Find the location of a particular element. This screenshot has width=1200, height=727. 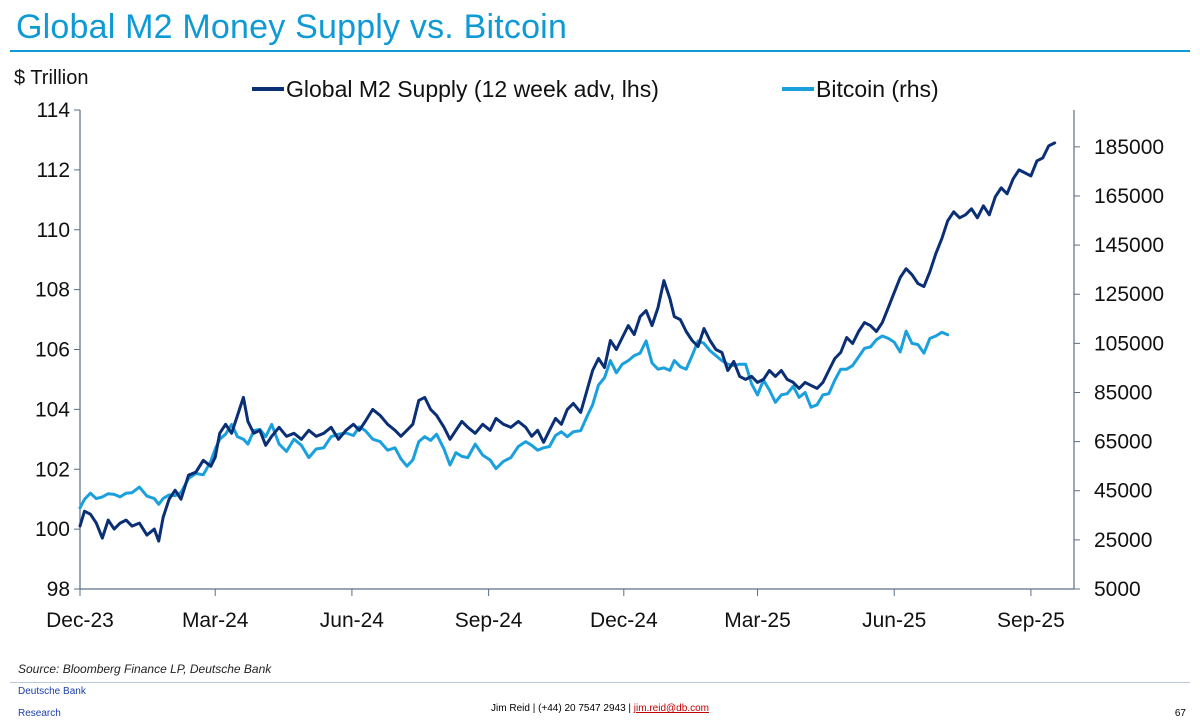

x-tick-label: Jun-25 is located at coordinates (894, 620).